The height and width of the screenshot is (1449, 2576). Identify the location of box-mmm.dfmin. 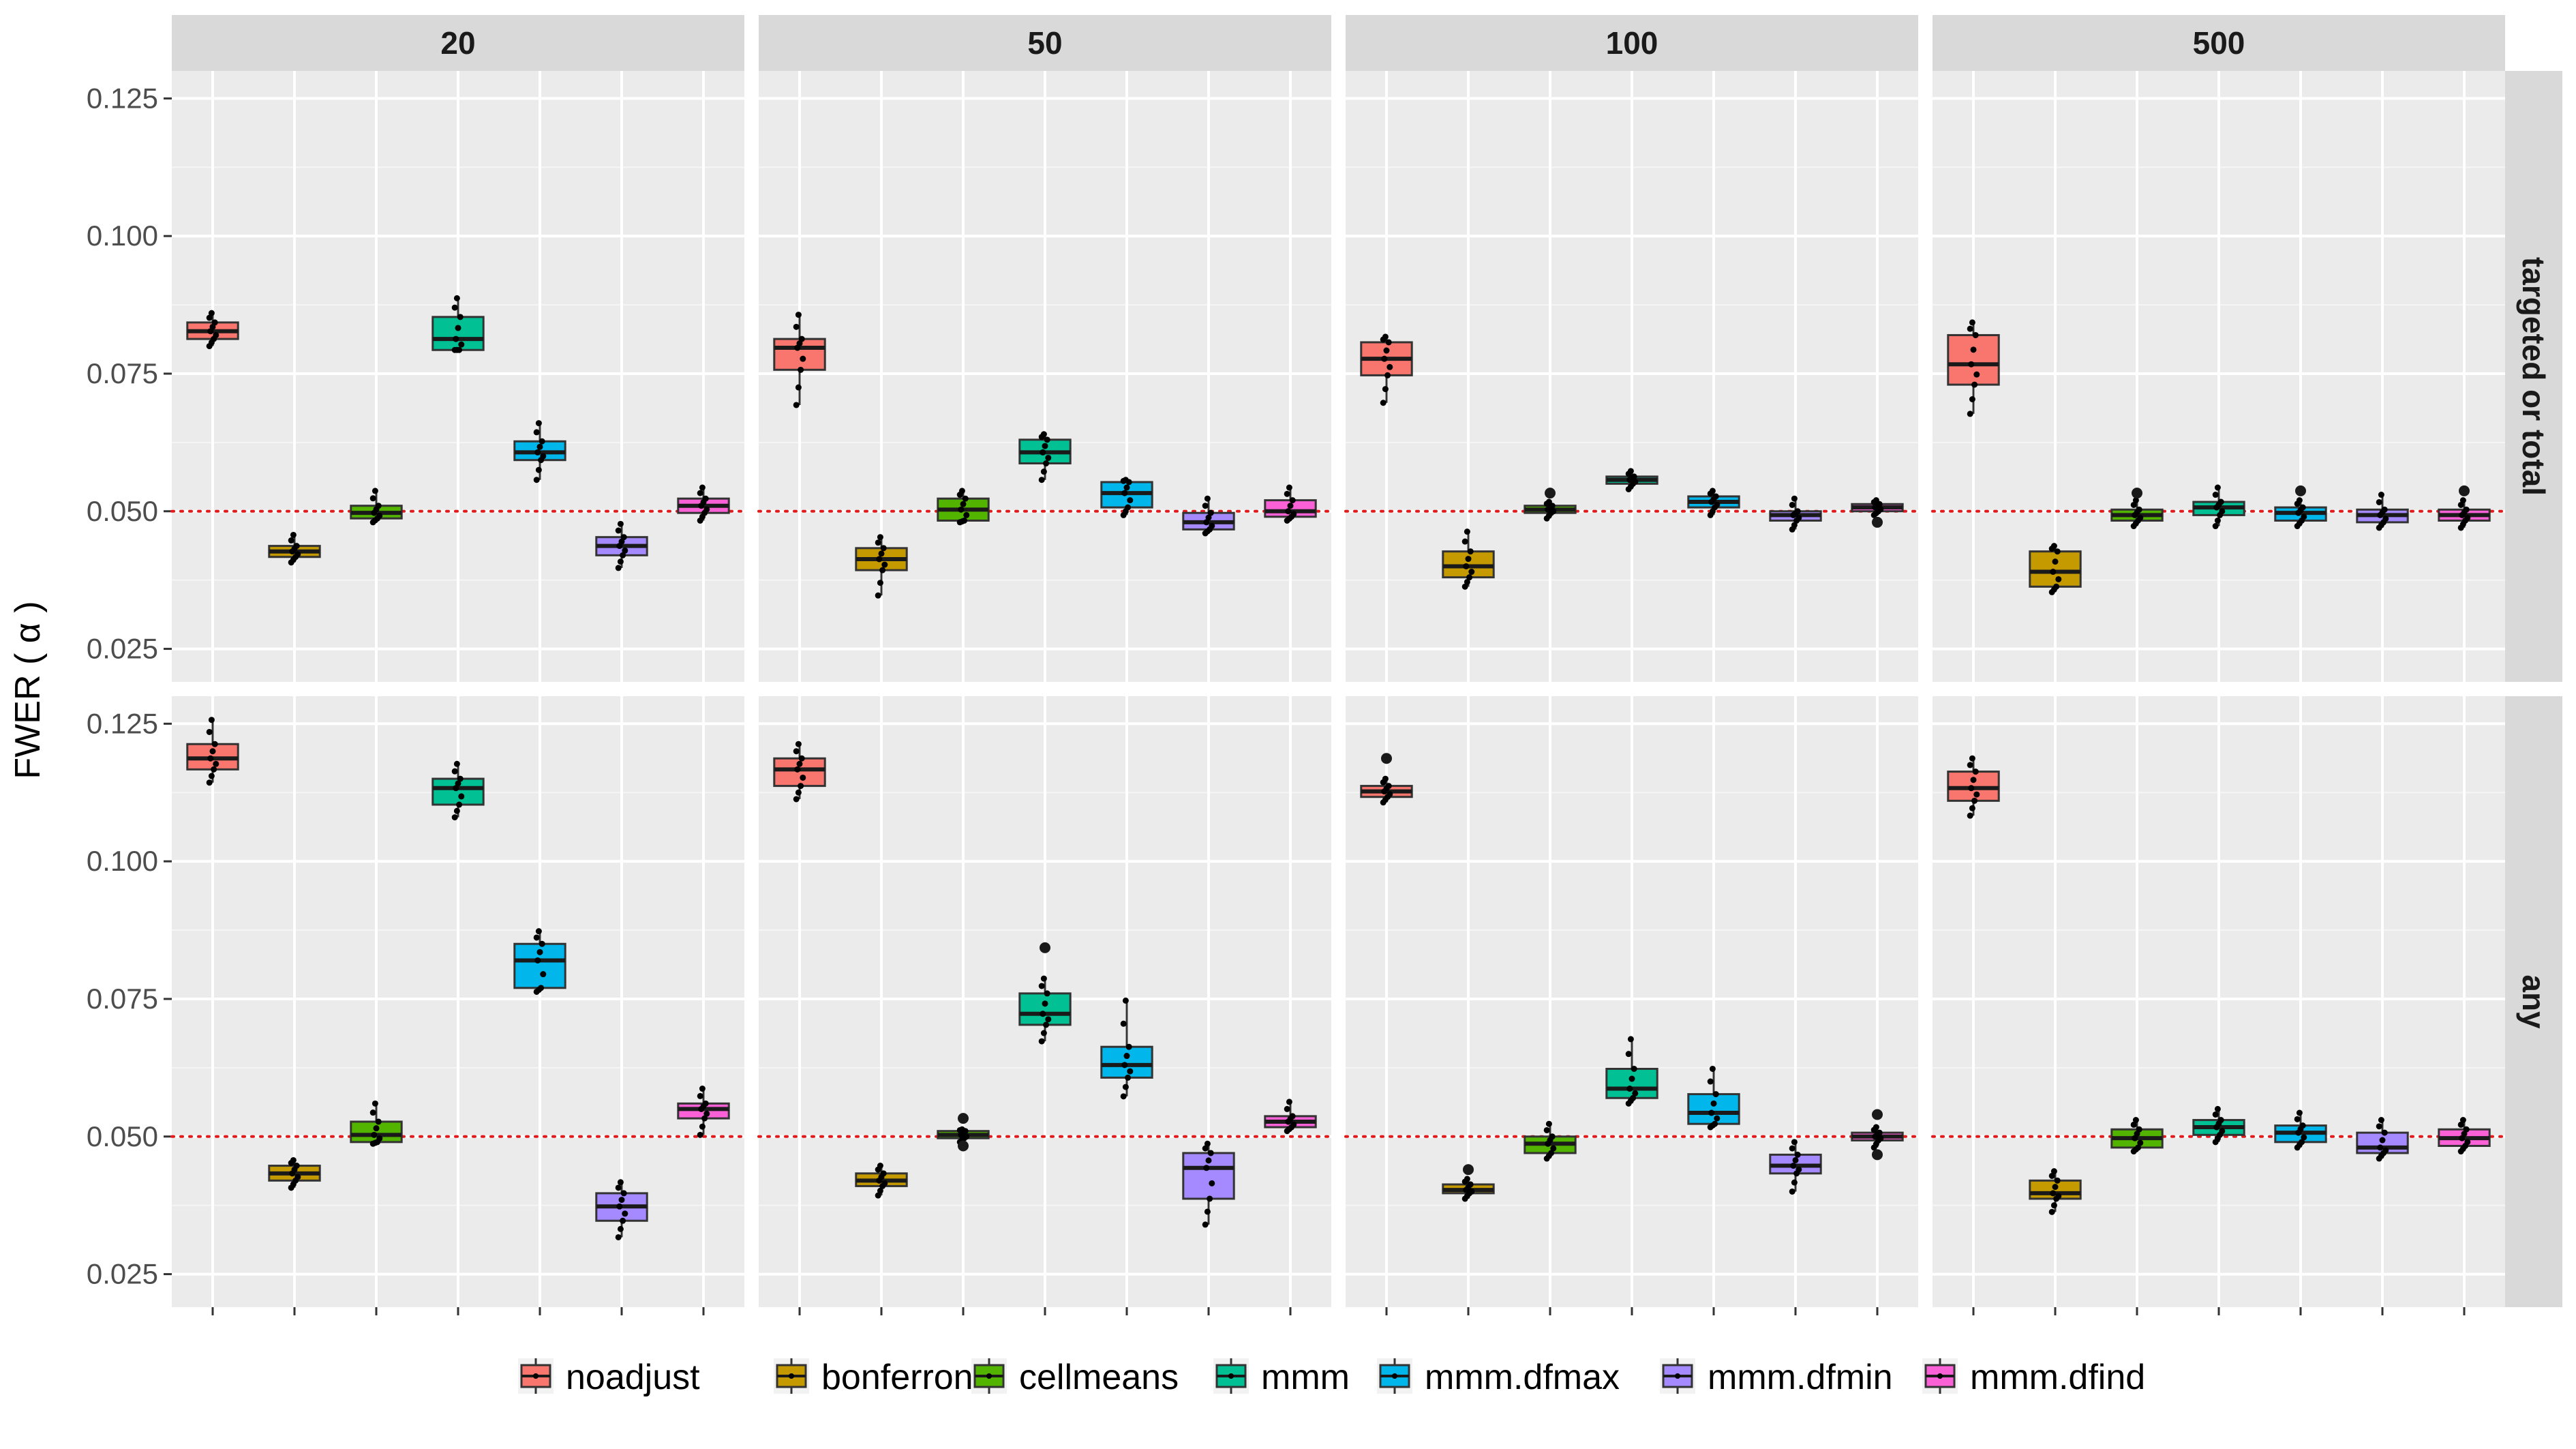
(2382, 511).